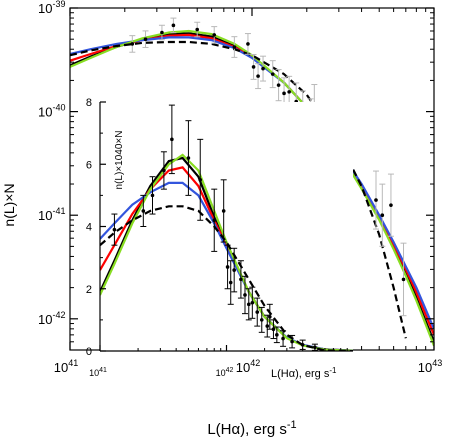 This screenshot has width=458, height=443. Describe the element at coordinates (51, 214) in the screenshot. I see `main-y-tick-label: 10-41` at that location.